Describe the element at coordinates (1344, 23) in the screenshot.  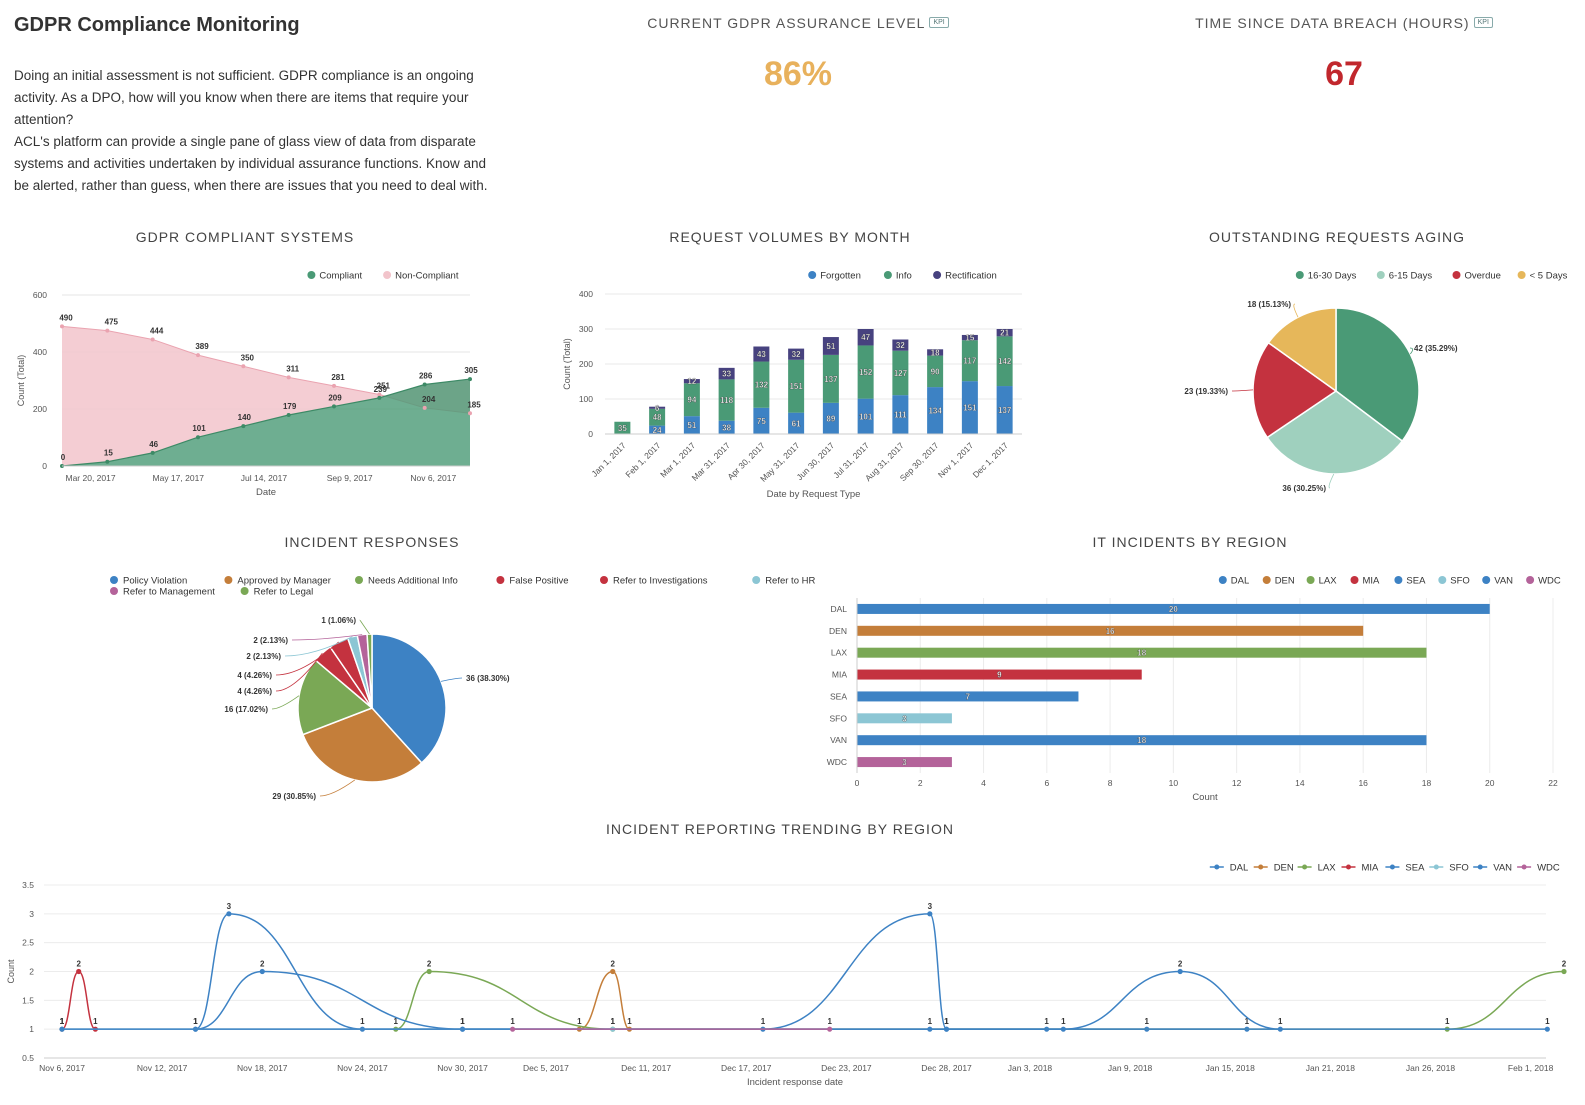
I see `kpi-title: TIME SINCE DATA BREACH (HOURS) KPI` at that location.